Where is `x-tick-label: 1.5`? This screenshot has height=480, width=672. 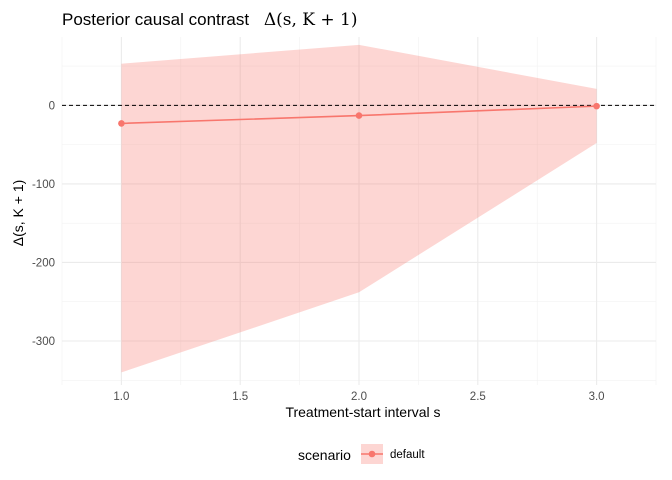
x-tick-label: 1.5 is located at coordinates (240, 397).